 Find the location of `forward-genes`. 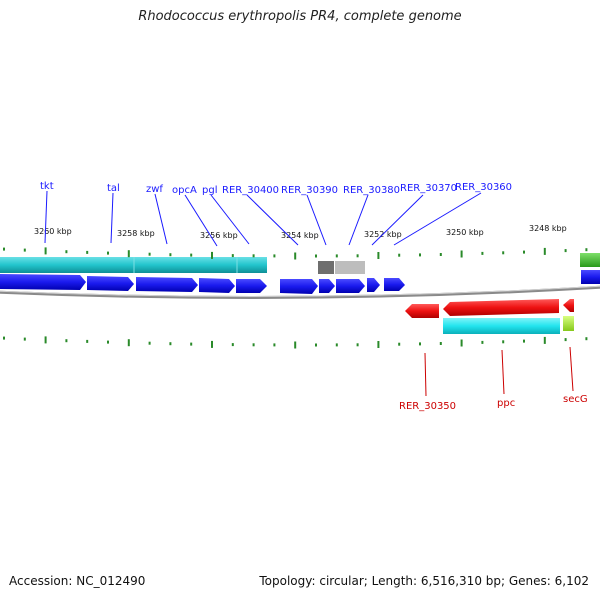

forward-genes is located at coordinates (300, 282).